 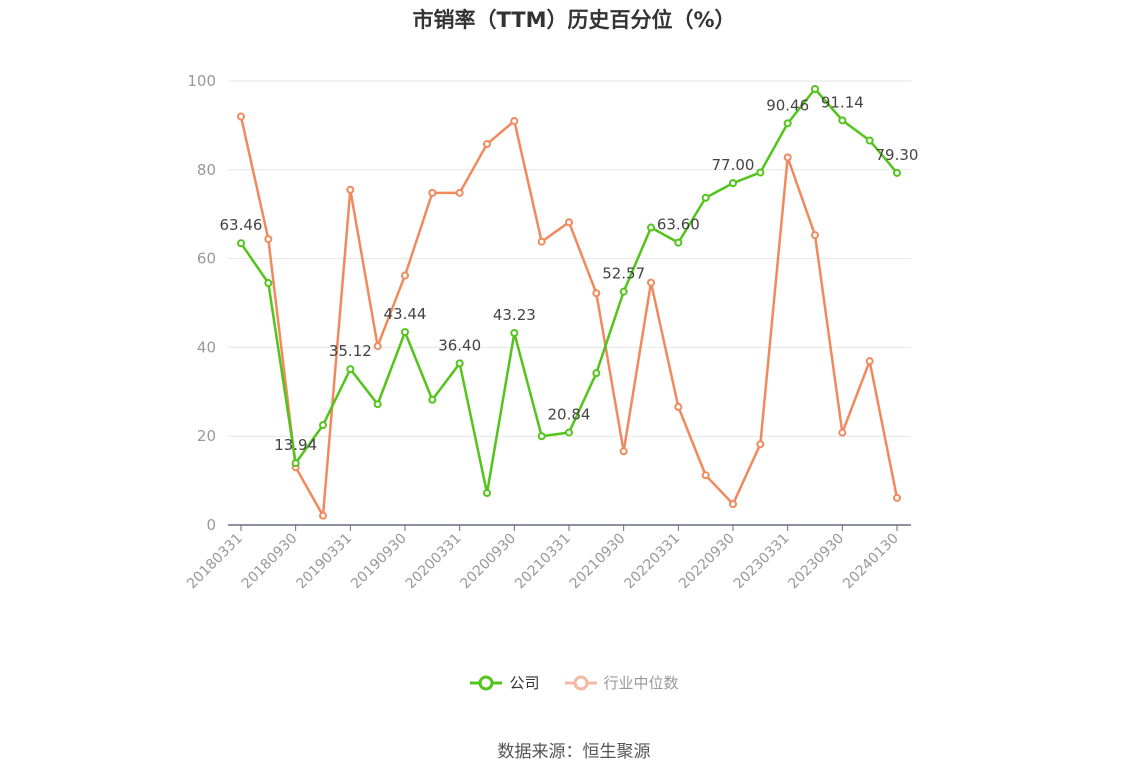 I want to click on x-tick-label: 20210930, so click(x=598, y=562).